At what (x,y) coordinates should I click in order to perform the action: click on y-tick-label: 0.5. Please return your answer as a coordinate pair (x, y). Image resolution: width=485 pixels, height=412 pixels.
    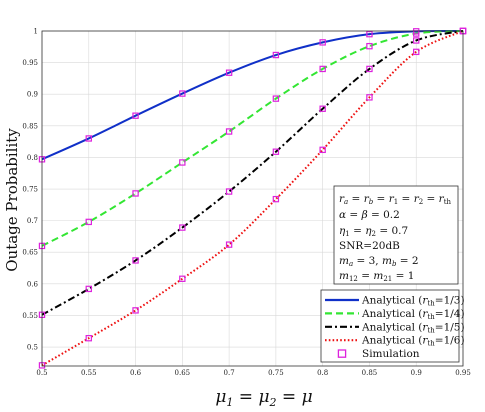
    Looking at the image, I should click on (32, 348).